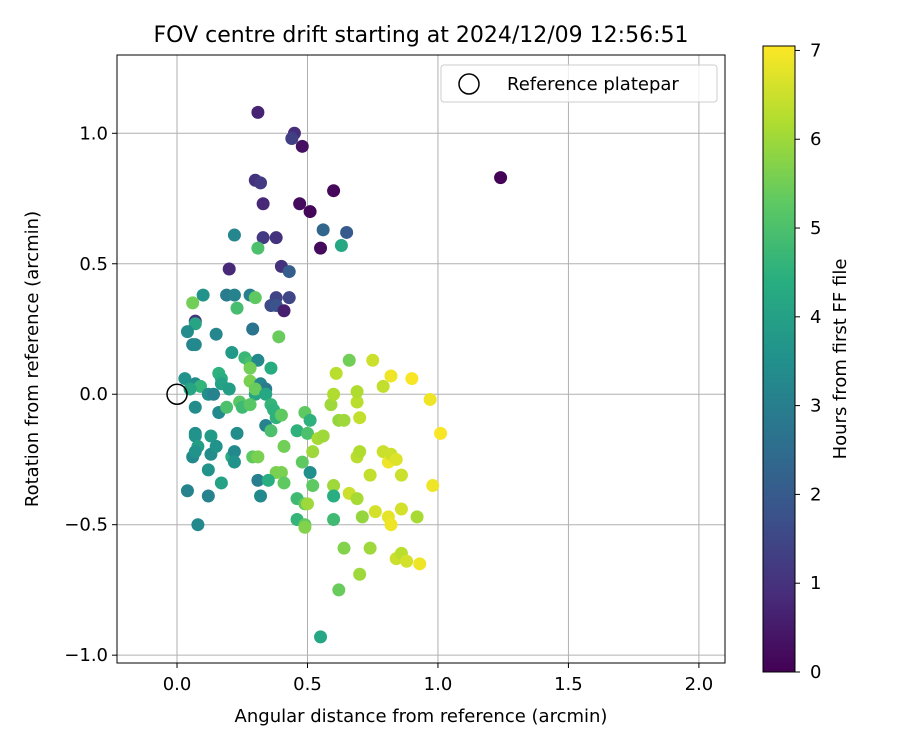 The image size is (900, 750). Describe the element at coordinates (779, 359) in the screenshot. I see `colorbar-gradient` at that location.